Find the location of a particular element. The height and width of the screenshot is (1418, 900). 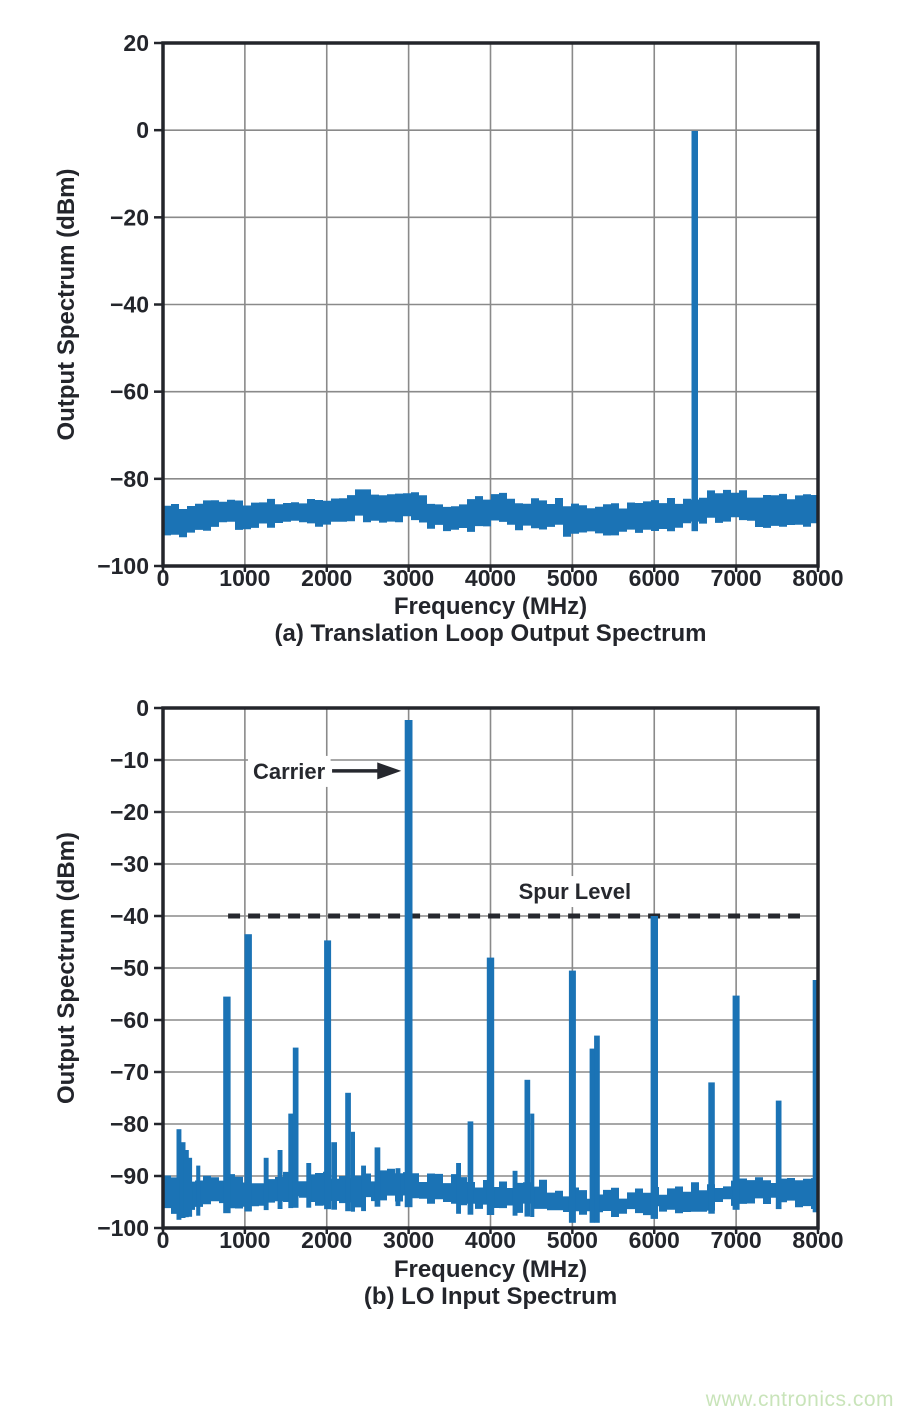

carrier-arrow-head is located at coordinates (389, 771).